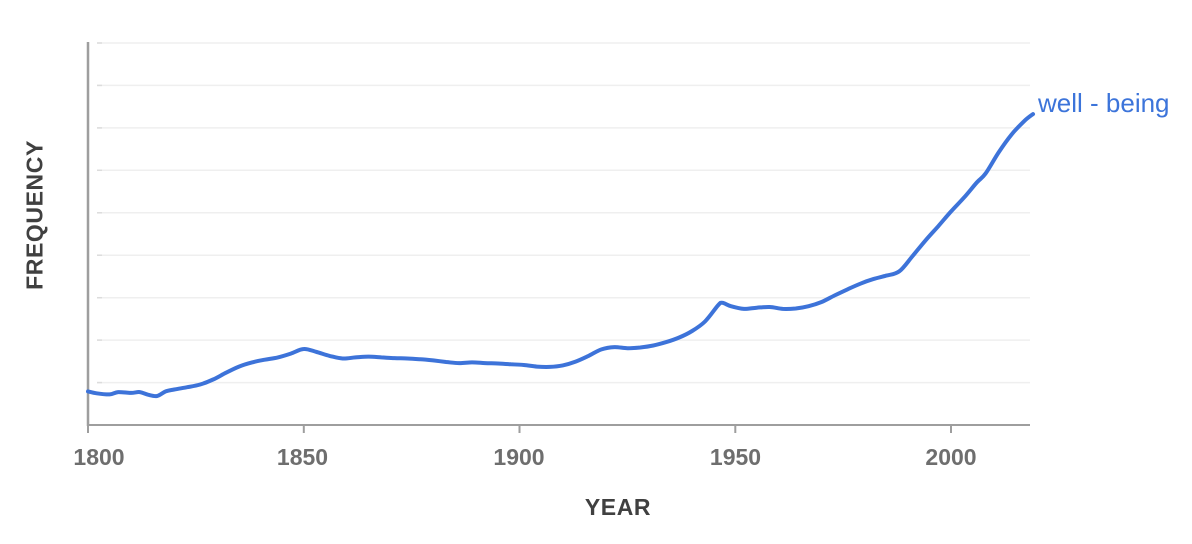 Image resolution: width=1192 pixels, height=544 pixels. Describe the element at coordinates (1104, 103) in the screenshot. I see `series-label-well-being: well - being` at that location.